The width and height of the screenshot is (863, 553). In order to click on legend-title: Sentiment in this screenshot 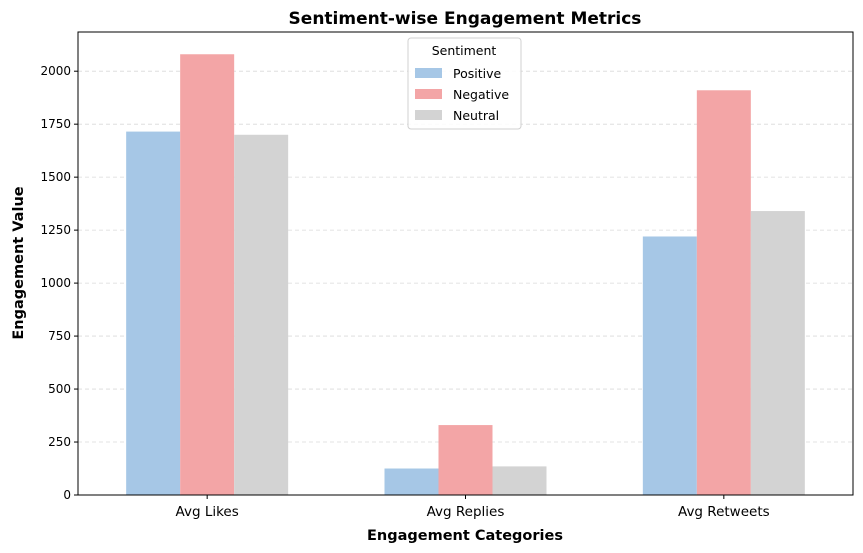, I will do `click(464, 50)`.